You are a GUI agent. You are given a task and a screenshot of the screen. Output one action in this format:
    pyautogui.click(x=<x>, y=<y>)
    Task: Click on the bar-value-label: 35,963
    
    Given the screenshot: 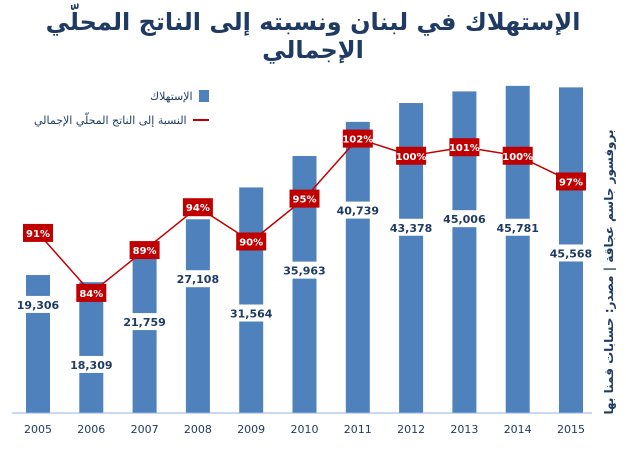 What is the action you would take?
    pyautogui.click(x=304, y=271)
    